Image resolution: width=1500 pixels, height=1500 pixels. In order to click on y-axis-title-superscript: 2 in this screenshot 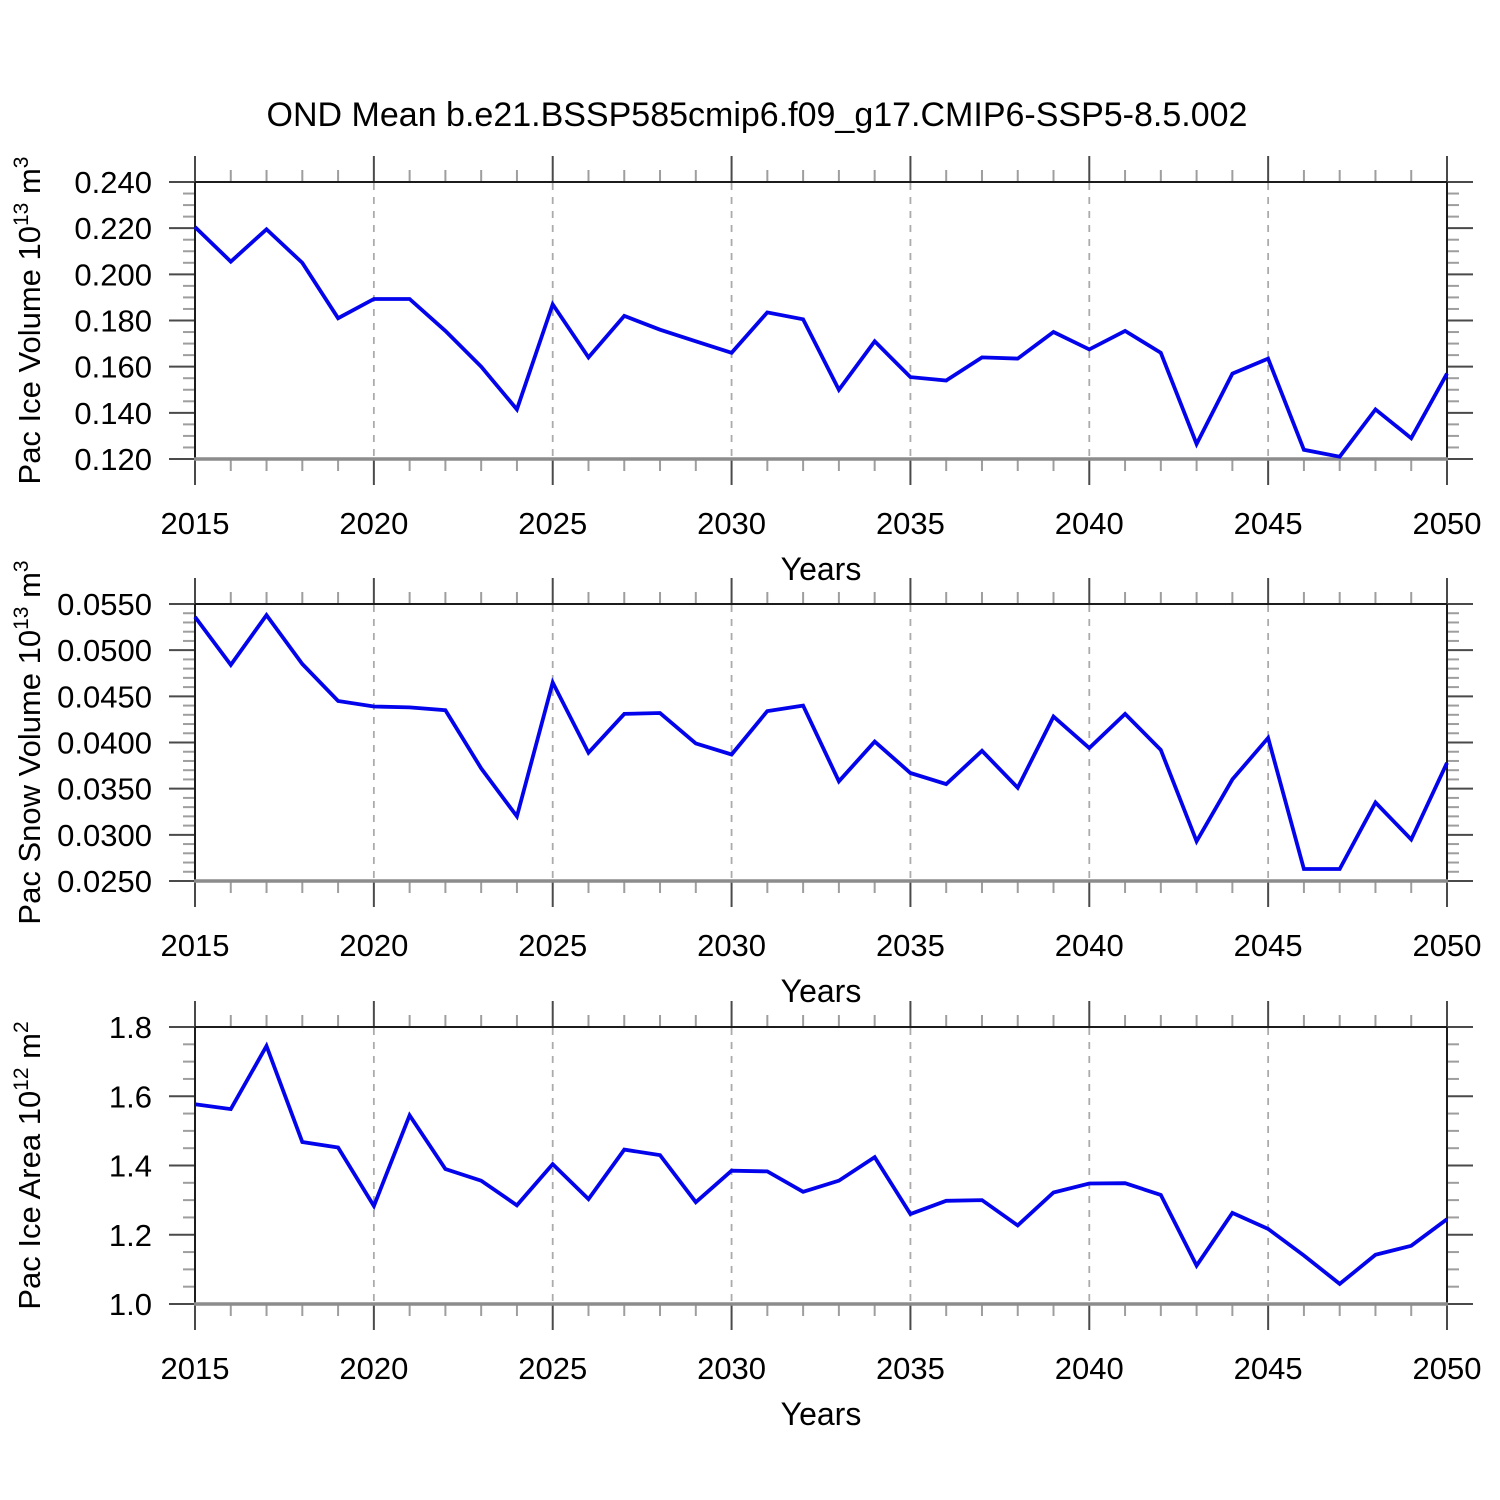, I will do `click(21, 1027)`.